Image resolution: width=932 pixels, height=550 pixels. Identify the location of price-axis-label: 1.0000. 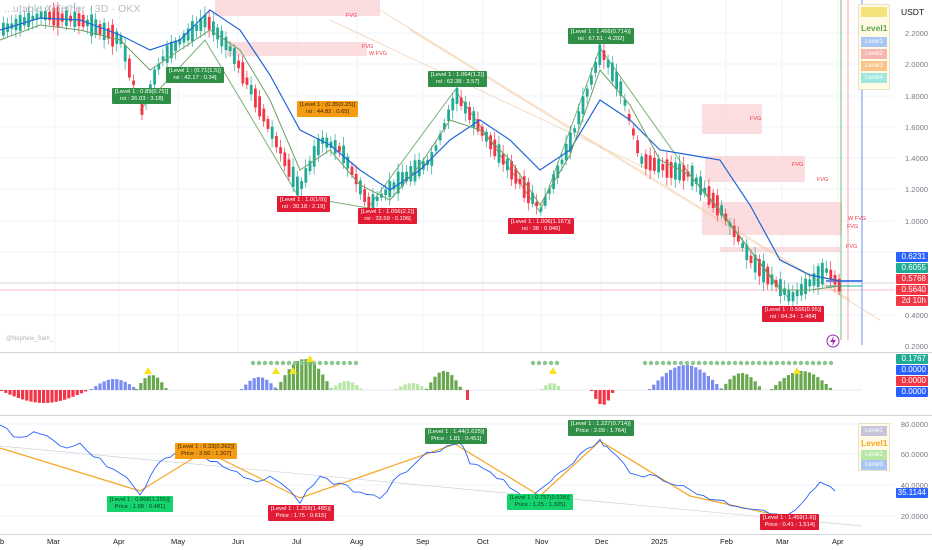
(916, 221).